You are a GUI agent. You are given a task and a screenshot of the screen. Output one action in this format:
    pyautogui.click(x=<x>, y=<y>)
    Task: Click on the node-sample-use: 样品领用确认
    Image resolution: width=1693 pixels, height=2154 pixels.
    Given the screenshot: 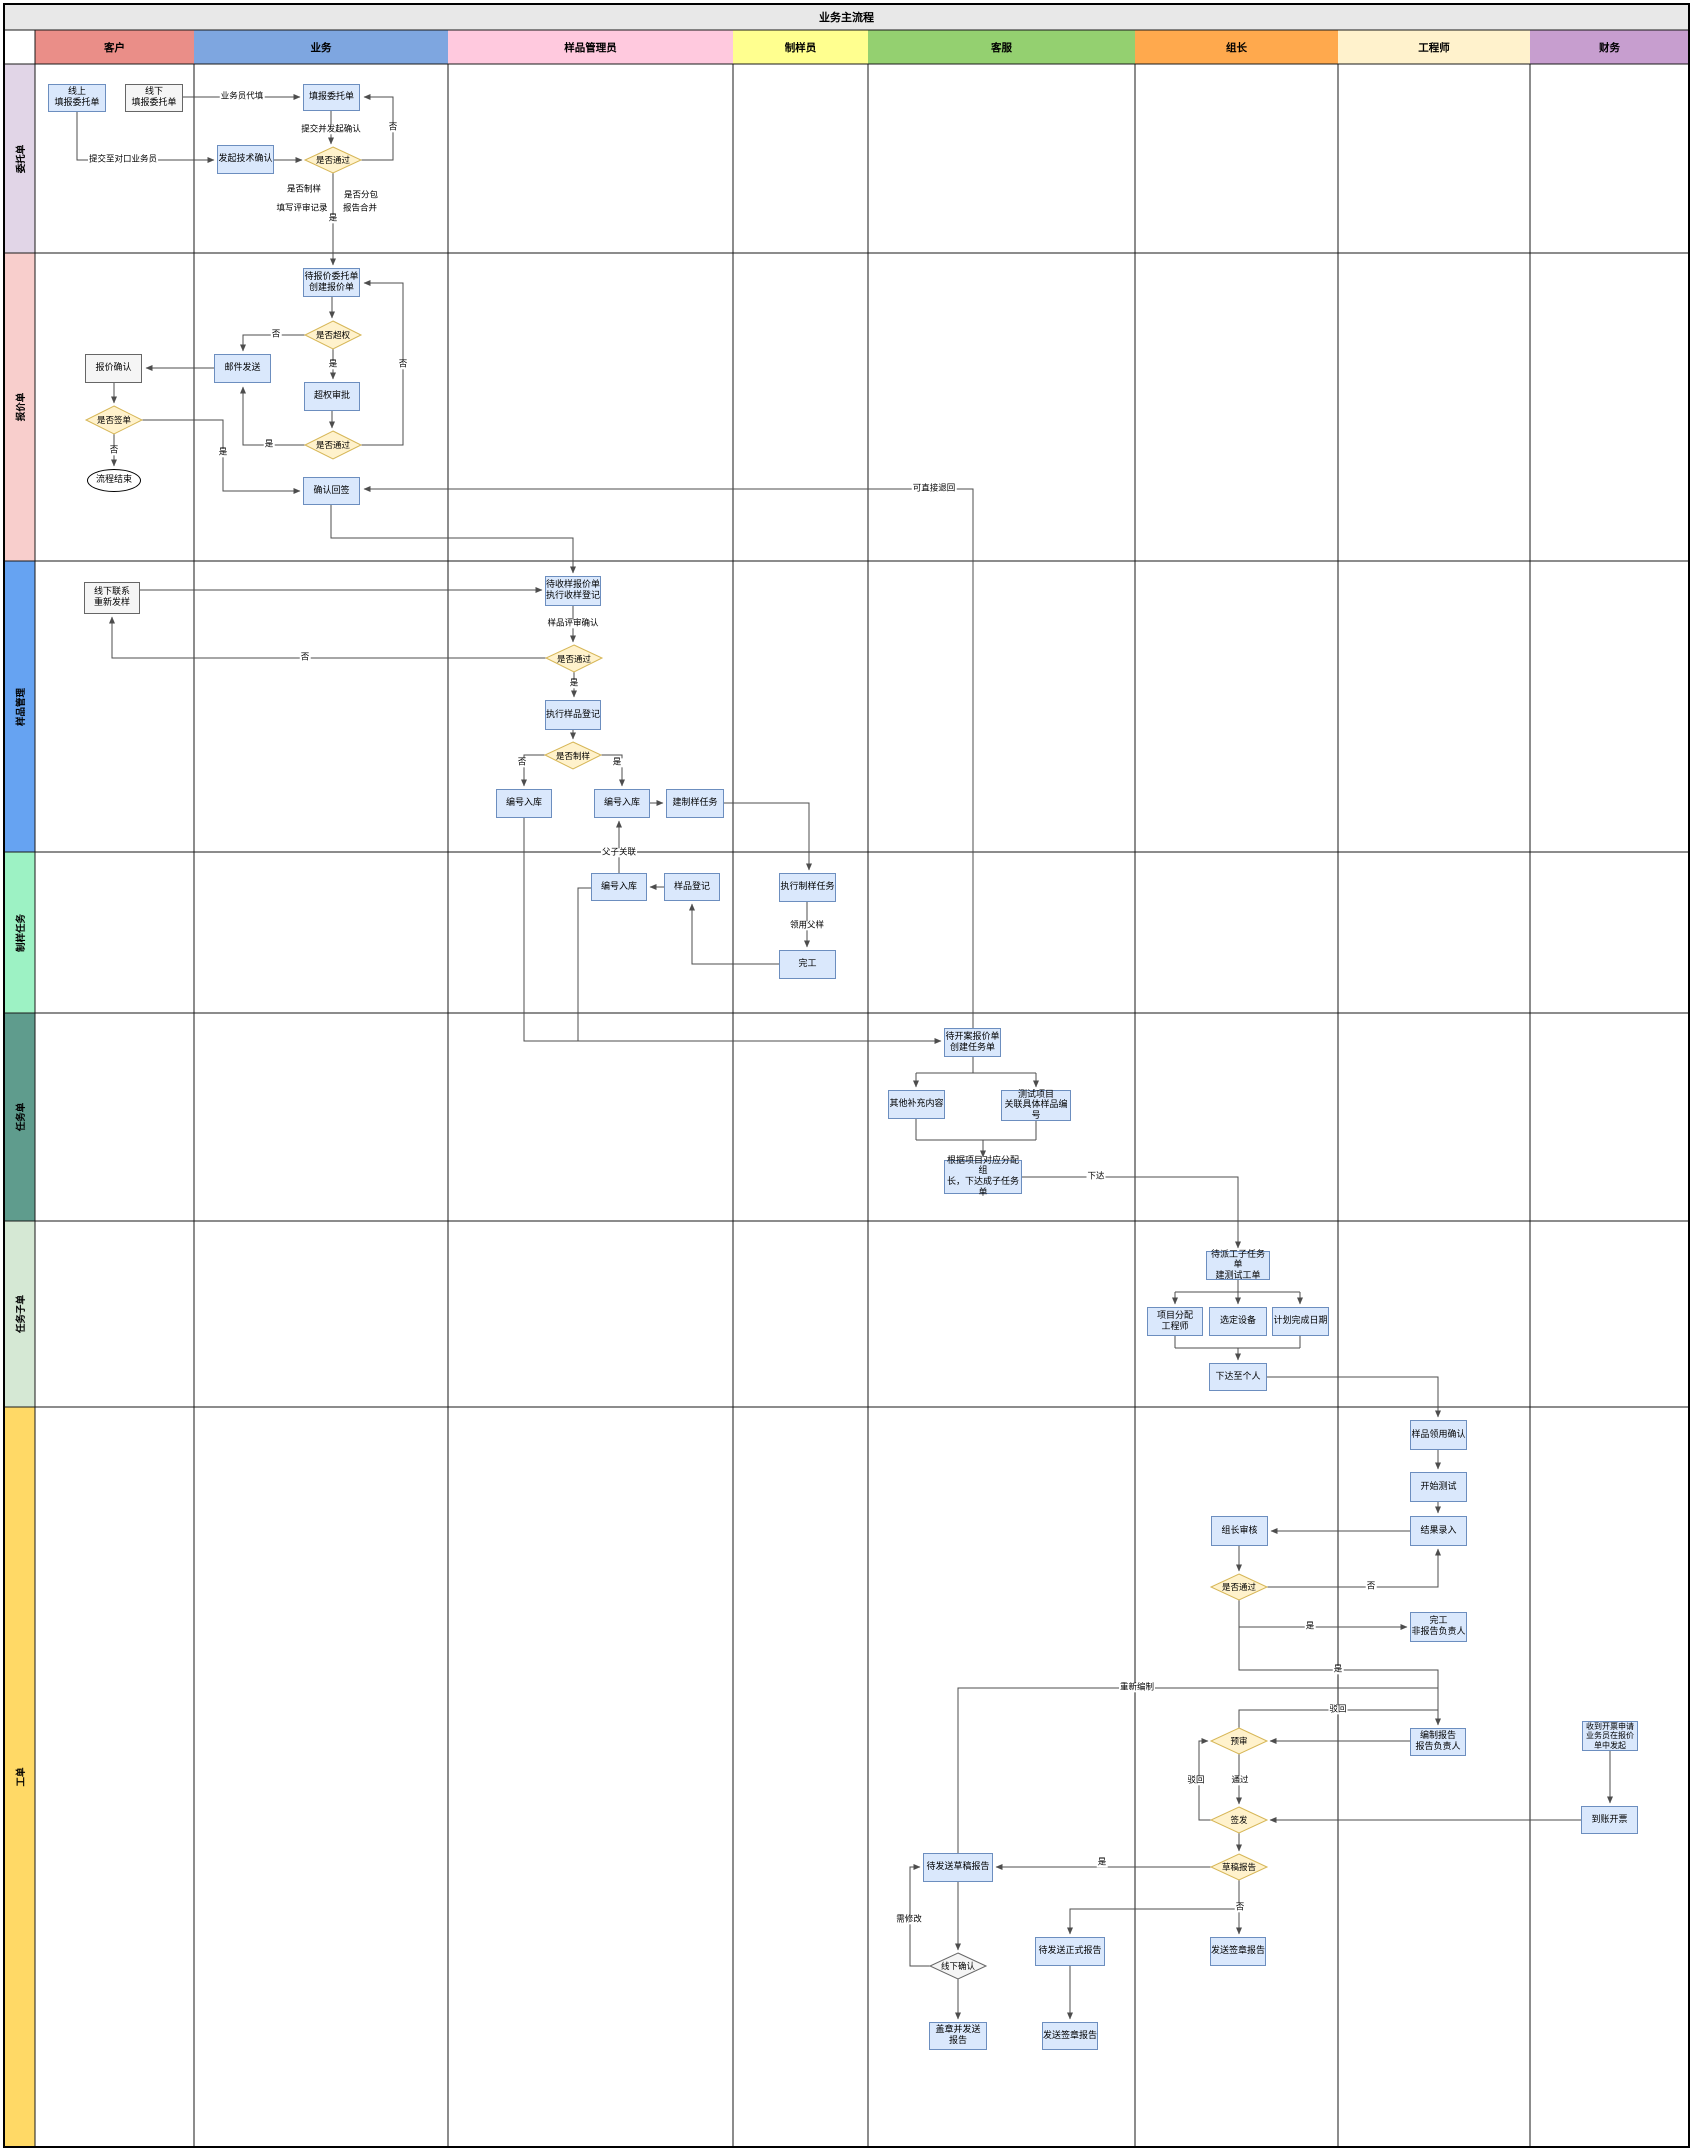 What is the action you would take?
    pyautogui.click(x=1438, y=1435)
    